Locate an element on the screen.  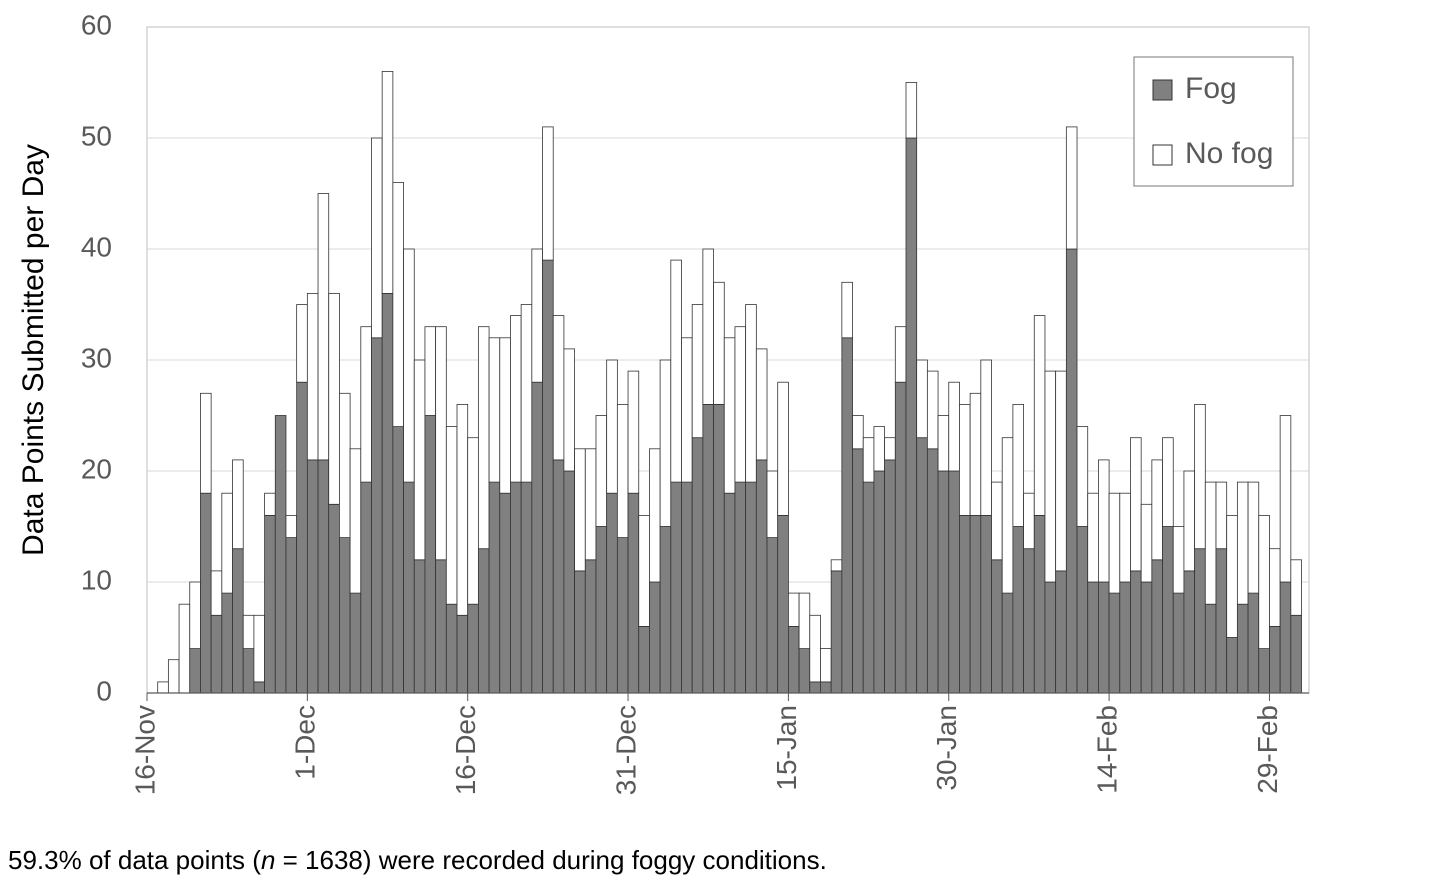
x-tick-label: 16-Dec is located at coordinates (465, 750).